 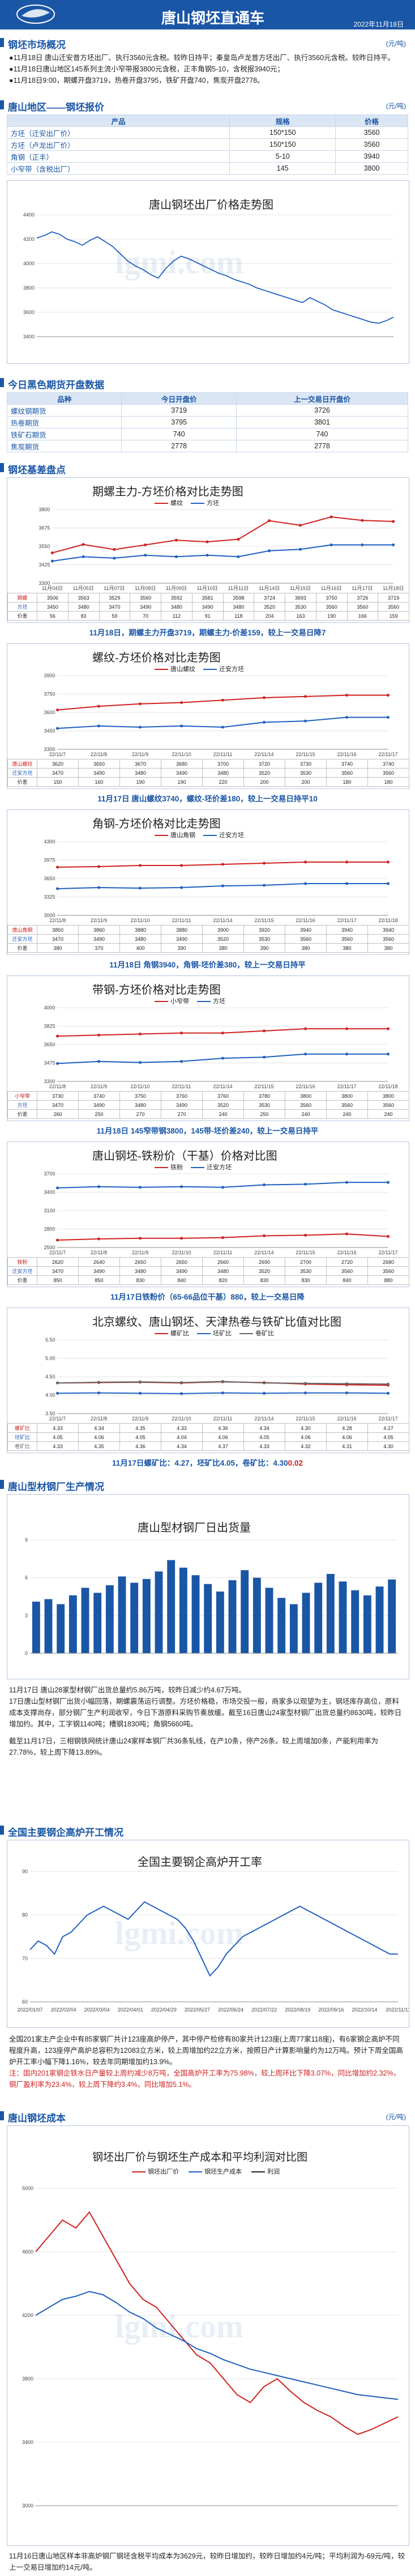 I want to click on table-cell: 200, so click(x=306, y=782).